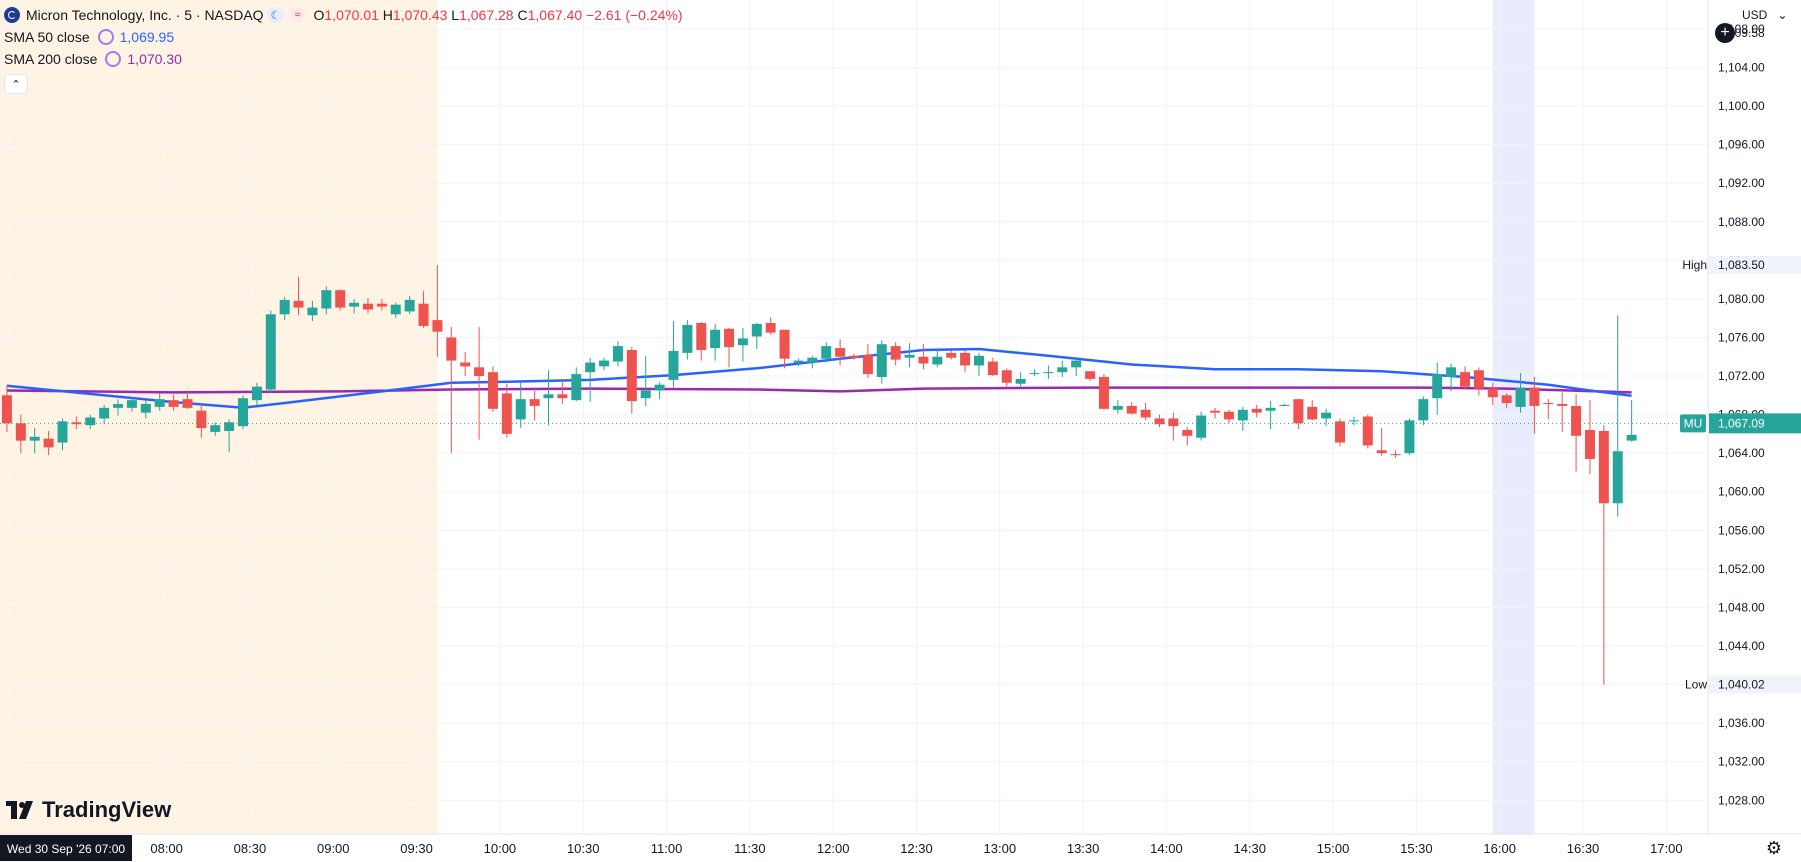 The height and width of the screenshot is (862, 1801). Describe the element at coordinates (343, 37) in the screenshot. I see `sma50-row: SMA 50 close 1,069.95` at that location.